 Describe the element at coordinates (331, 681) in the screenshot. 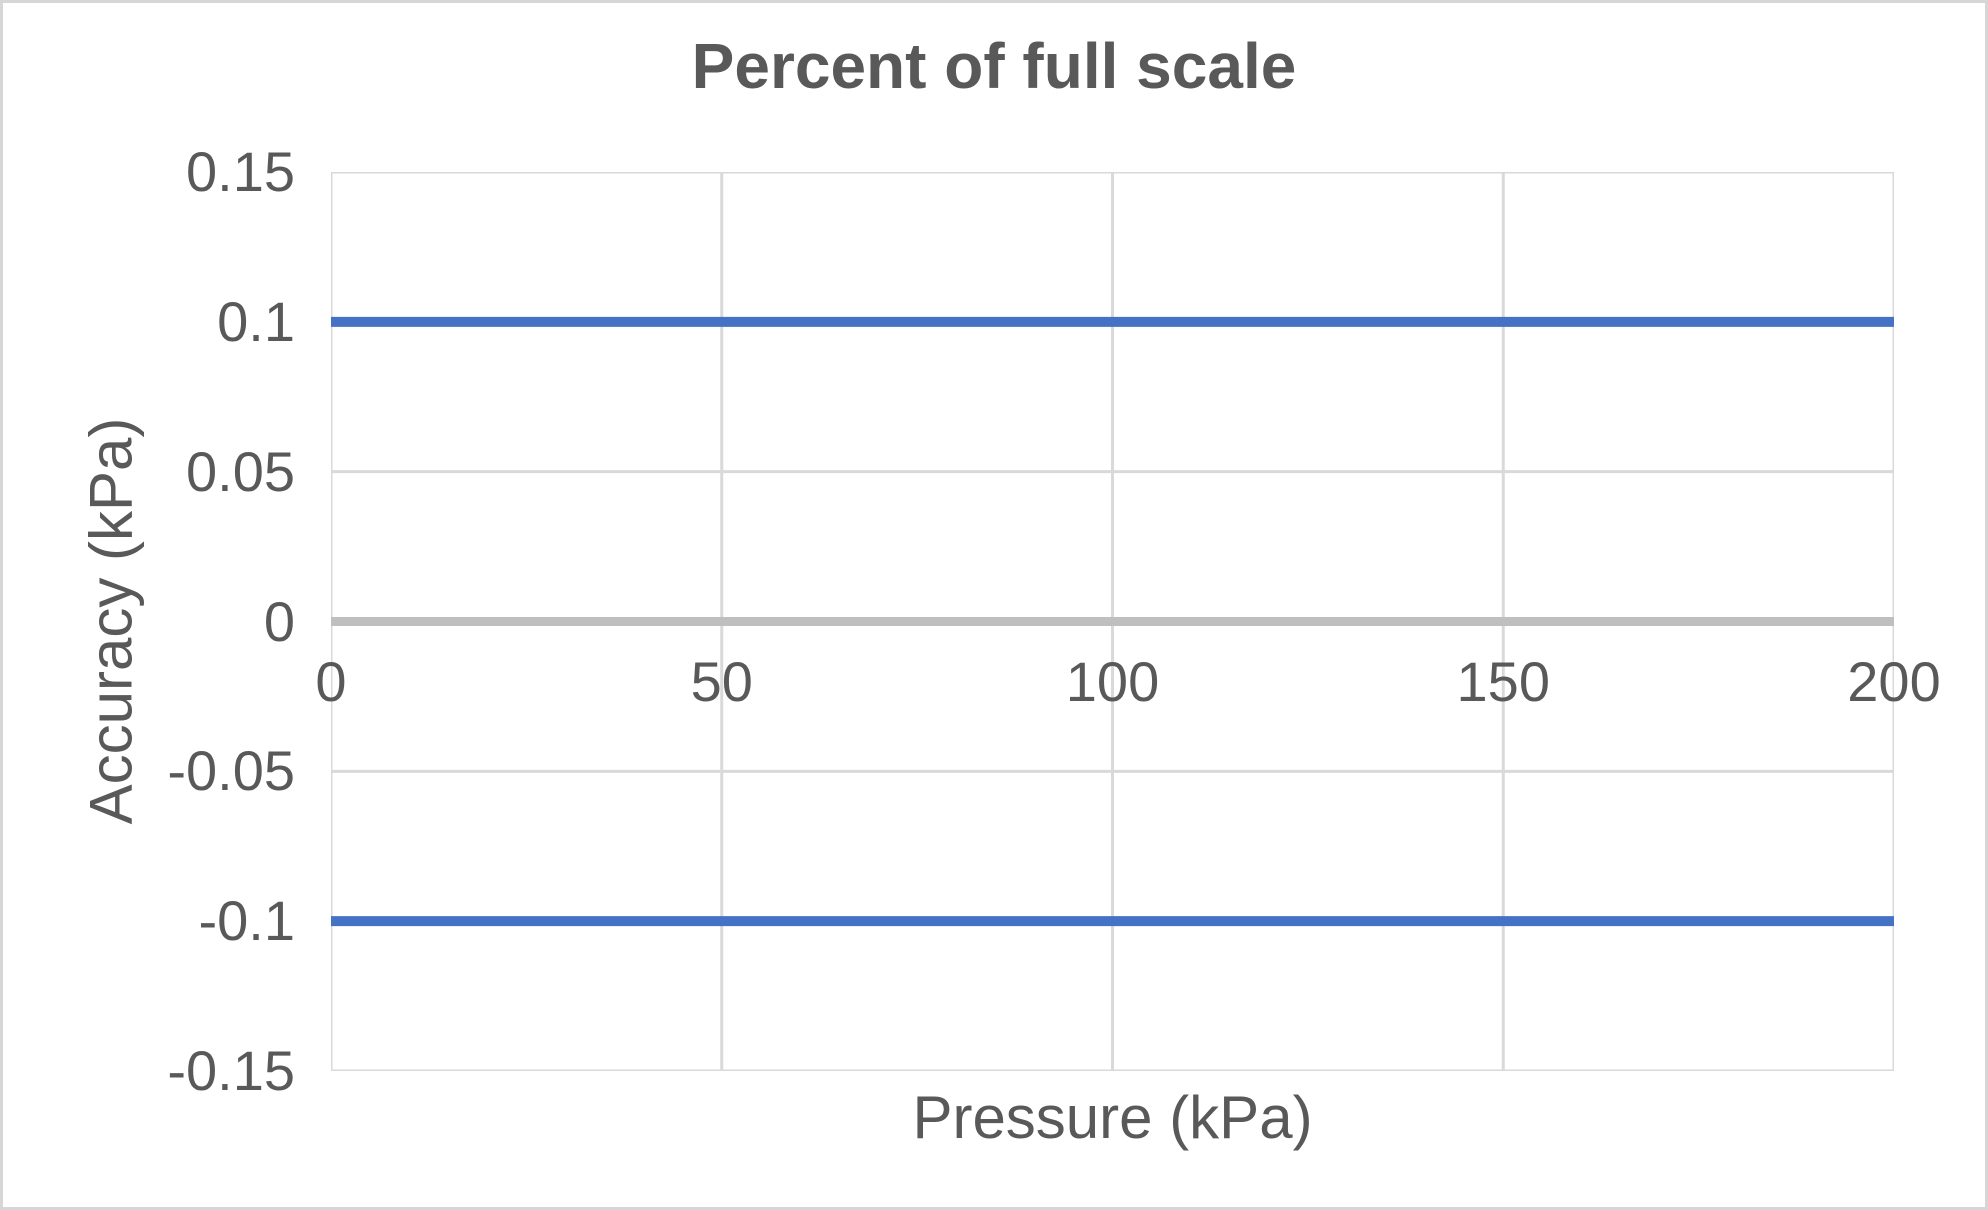

I see `x-tick-label: 0` at that location.